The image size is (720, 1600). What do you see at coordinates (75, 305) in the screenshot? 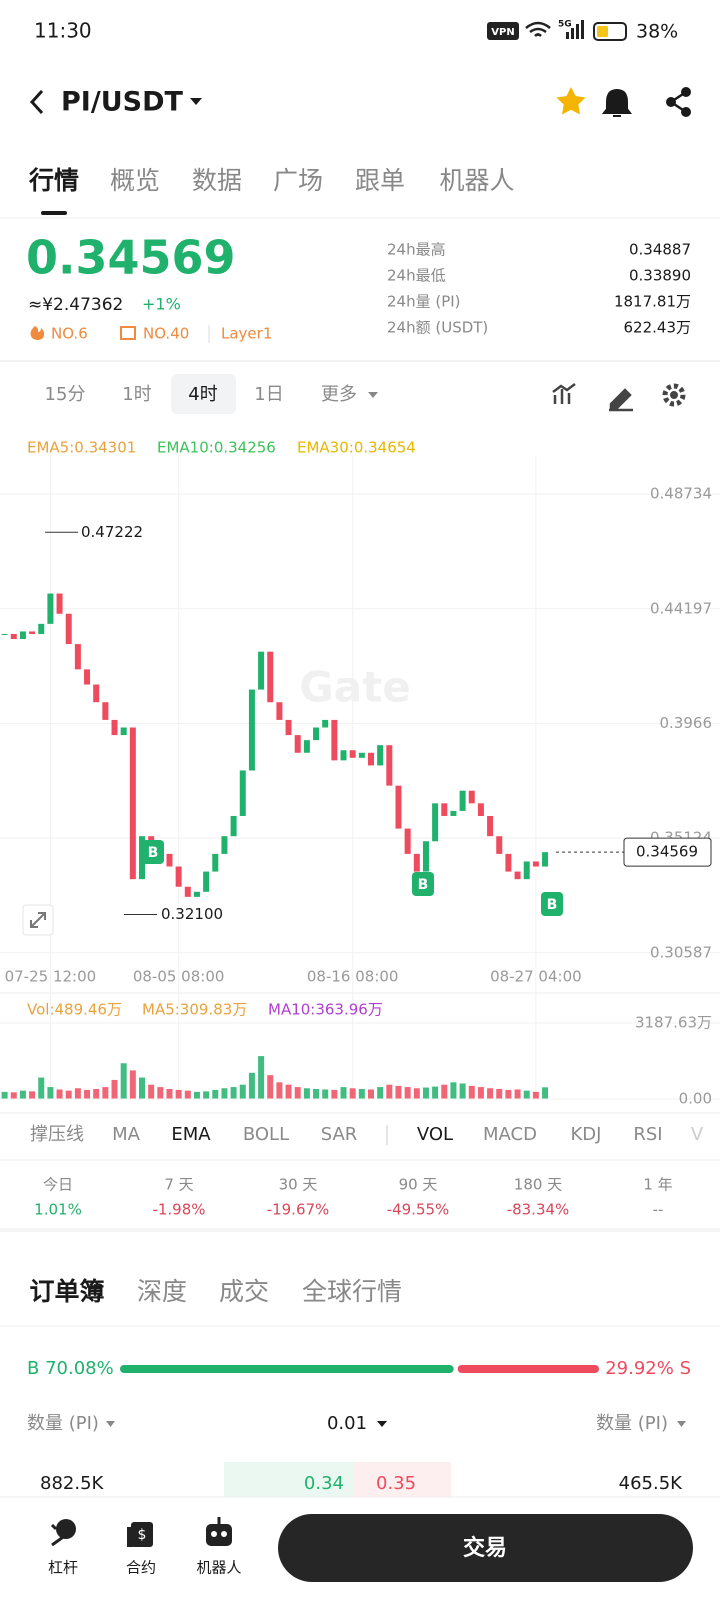
I see `cny-price: ≈¥2.47362` at bounding box center [75, 305].